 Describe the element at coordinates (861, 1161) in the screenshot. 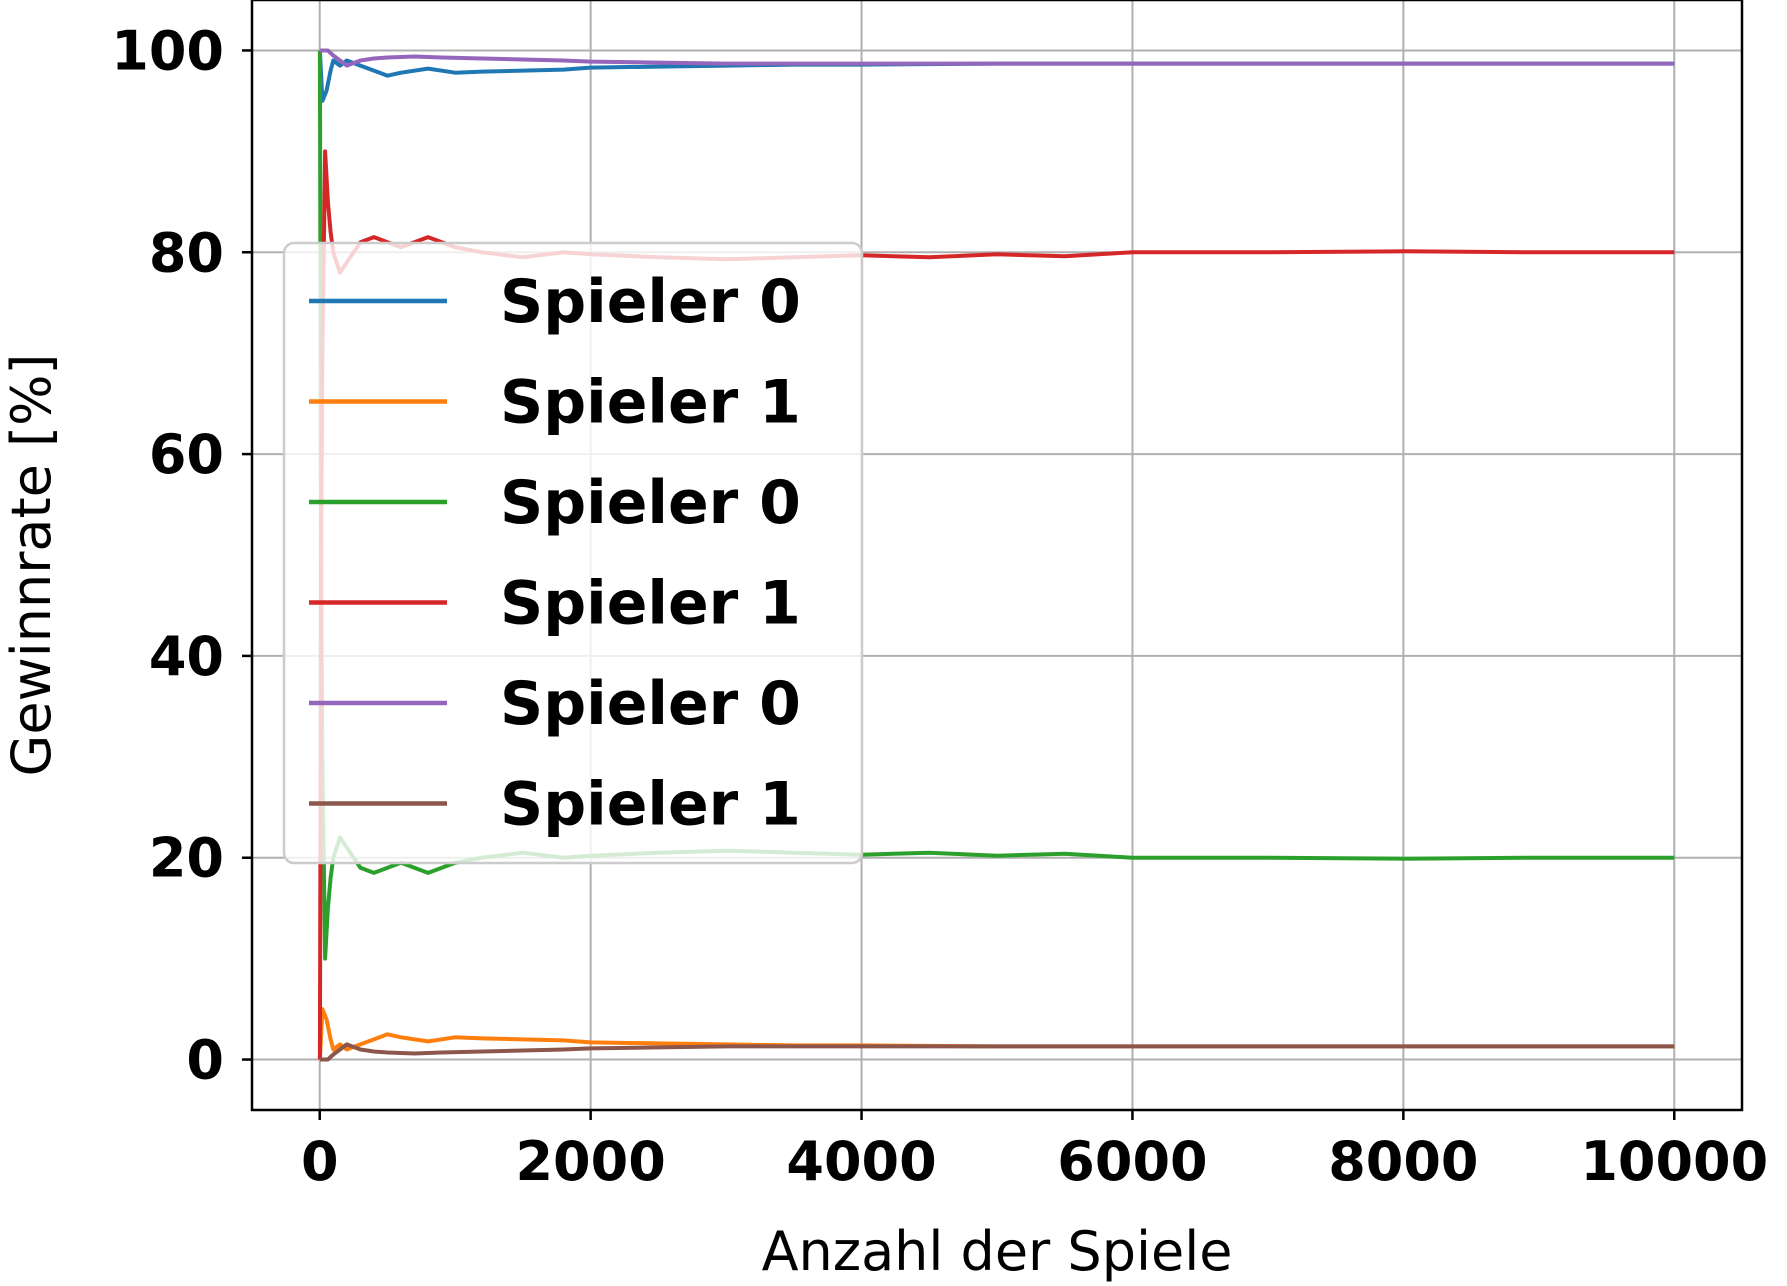

I see `x-tick-label: 4000` at that location.